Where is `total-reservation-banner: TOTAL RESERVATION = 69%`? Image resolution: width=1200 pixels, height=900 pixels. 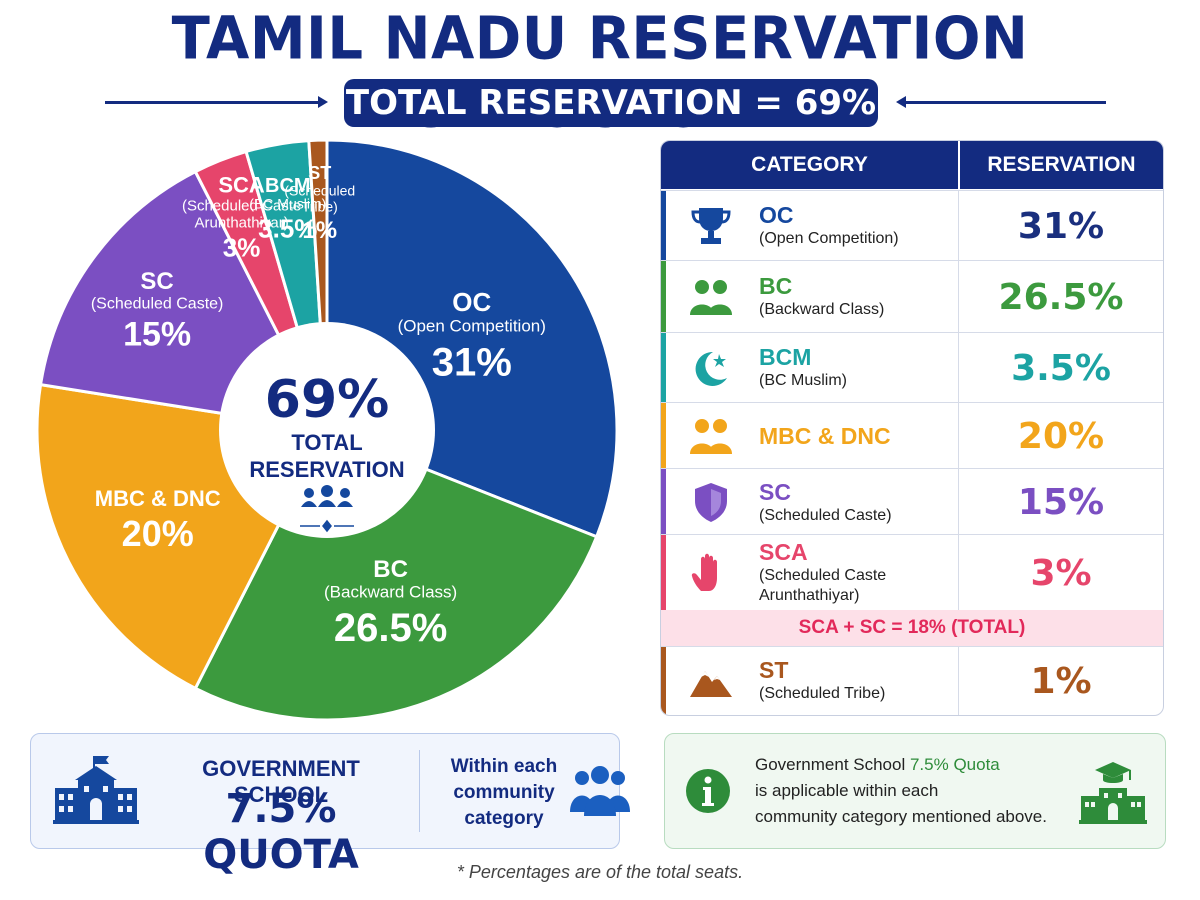 total-reservation-banner: TOTAL RESERVATION = 69% is located at coordinates (611, 103).